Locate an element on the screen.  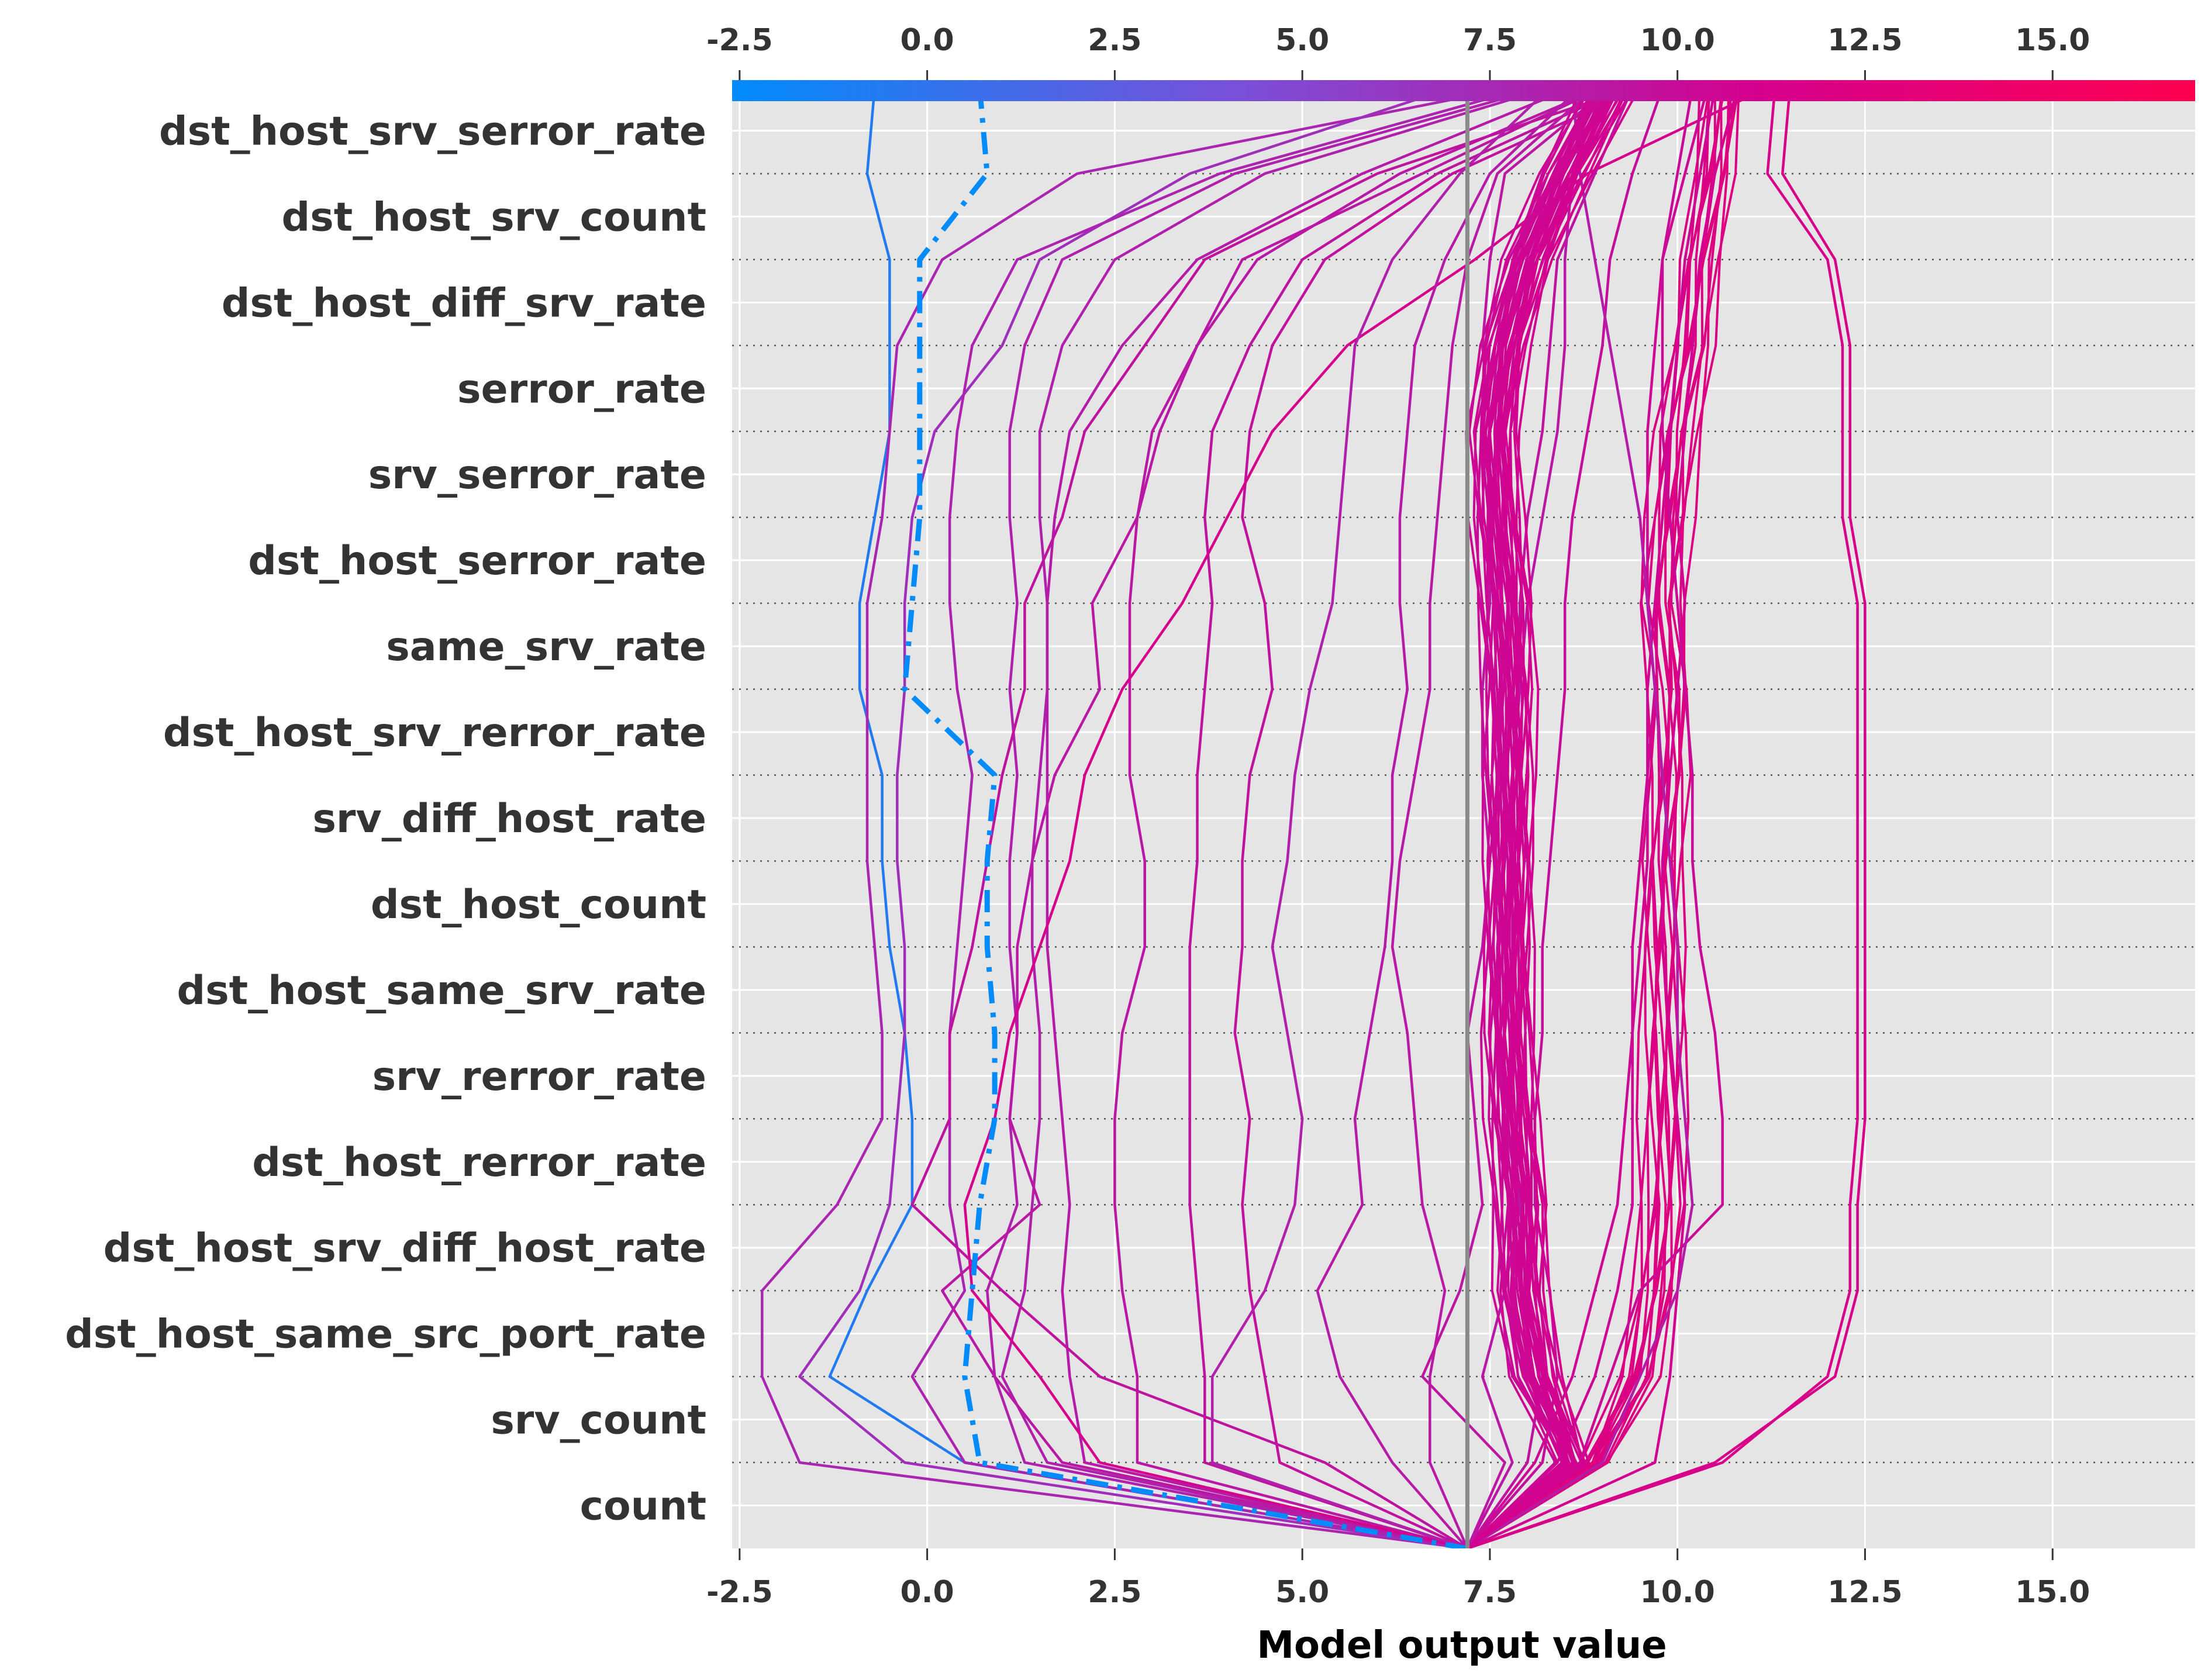
top-tick-label-7: 15.0 is located at coordinates (2052, 40).